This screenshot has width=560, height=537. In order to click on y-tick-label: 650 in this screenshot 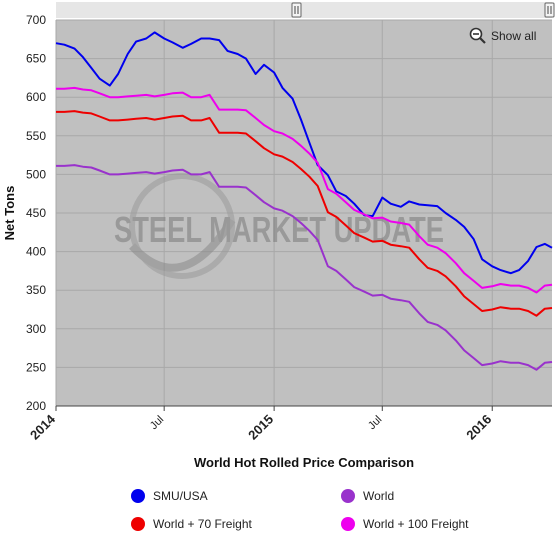, I will do `click(36, 59)`.